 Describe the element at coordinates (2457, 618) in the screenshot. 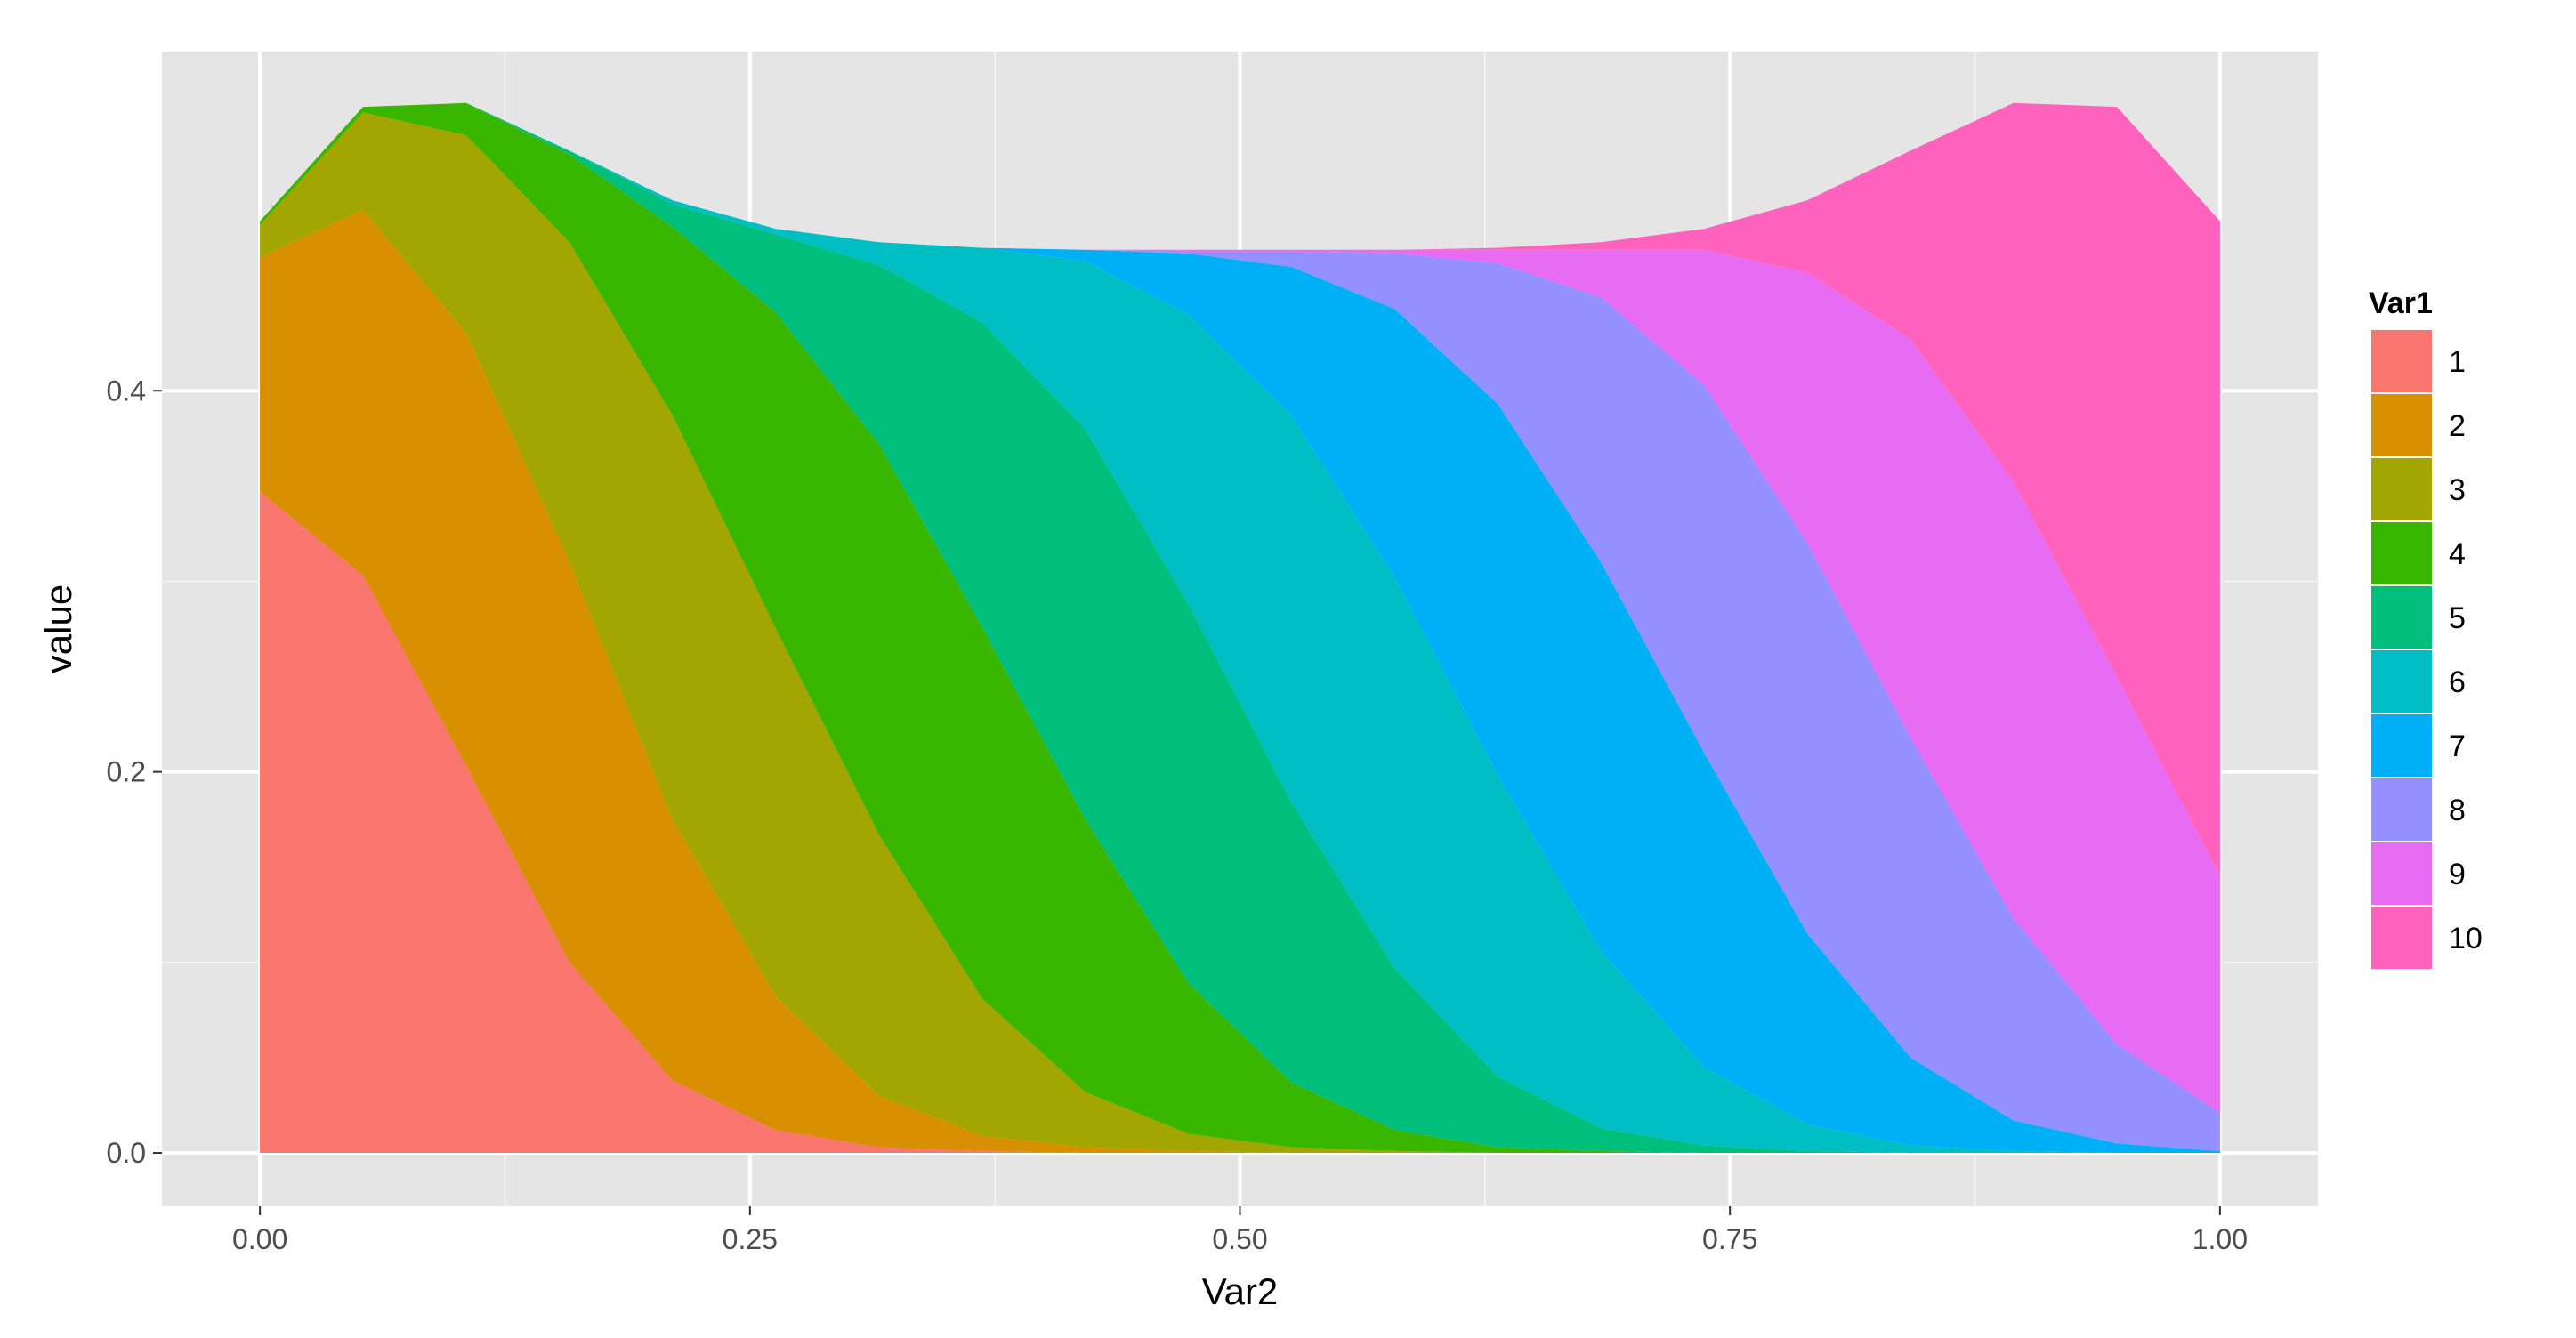

I see `legend-label: 5` at that location.